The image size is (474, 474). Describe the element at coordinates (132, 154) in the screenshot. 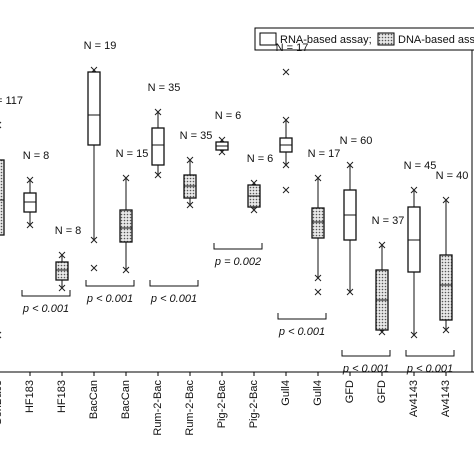

I see `n-label: N = 15` at that location.